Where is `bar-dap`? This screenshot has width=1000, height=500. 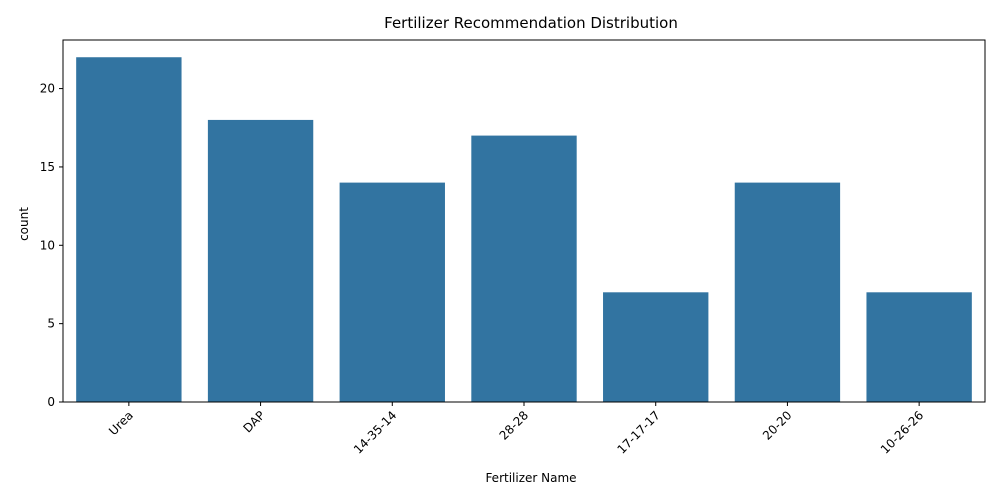 bar-dap is located at coordinates (260, 260).